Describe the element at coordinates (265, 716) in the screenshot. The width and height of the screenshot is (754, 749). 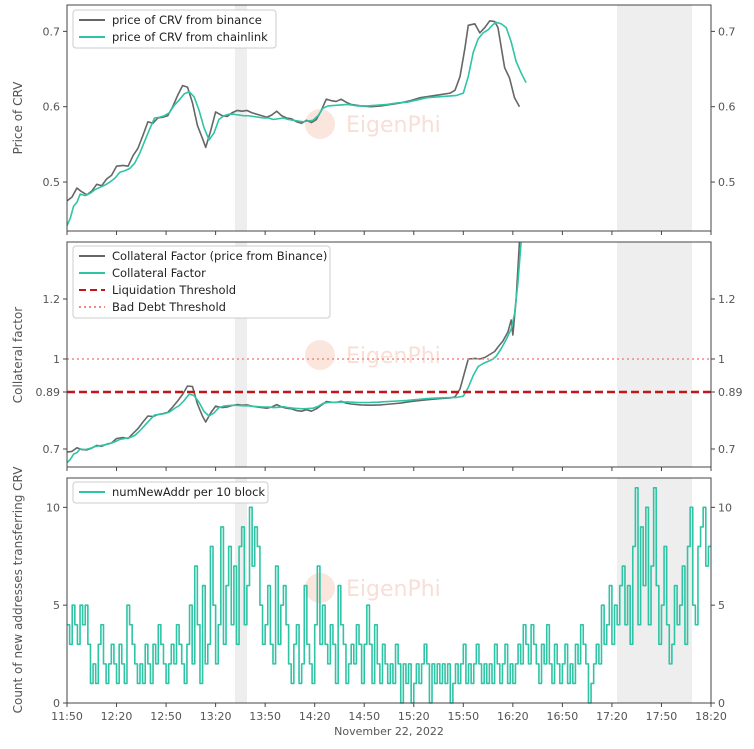
I see `xtick-label: 13:50` at that location.